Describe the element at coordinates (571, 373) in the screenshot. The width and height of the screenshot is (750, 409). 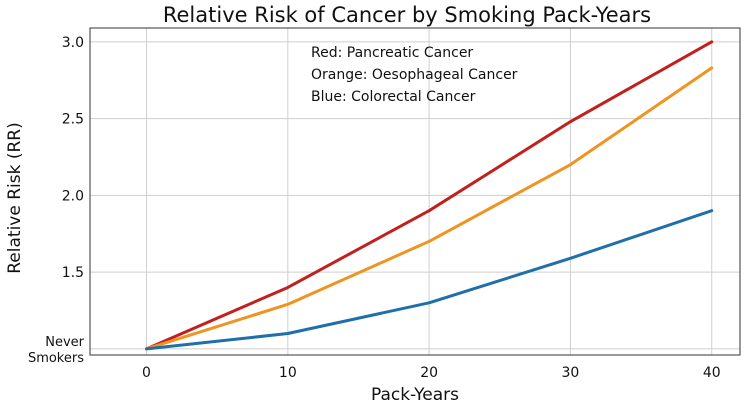
I see `x-tick-label: 30` at that location.